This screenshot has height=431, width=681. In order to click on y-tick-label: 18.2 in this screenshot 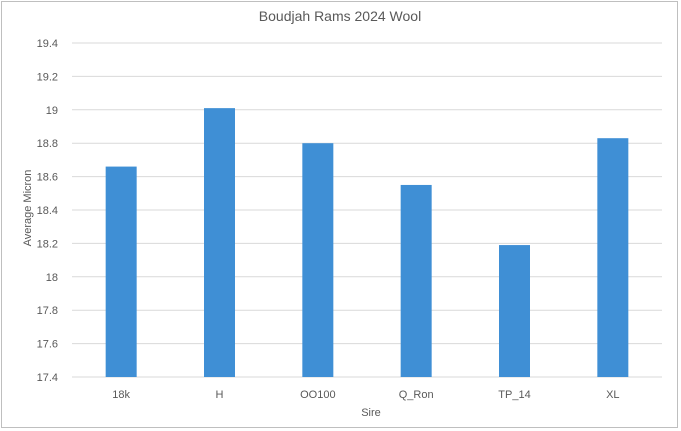, I will do `click(47, 244)`.